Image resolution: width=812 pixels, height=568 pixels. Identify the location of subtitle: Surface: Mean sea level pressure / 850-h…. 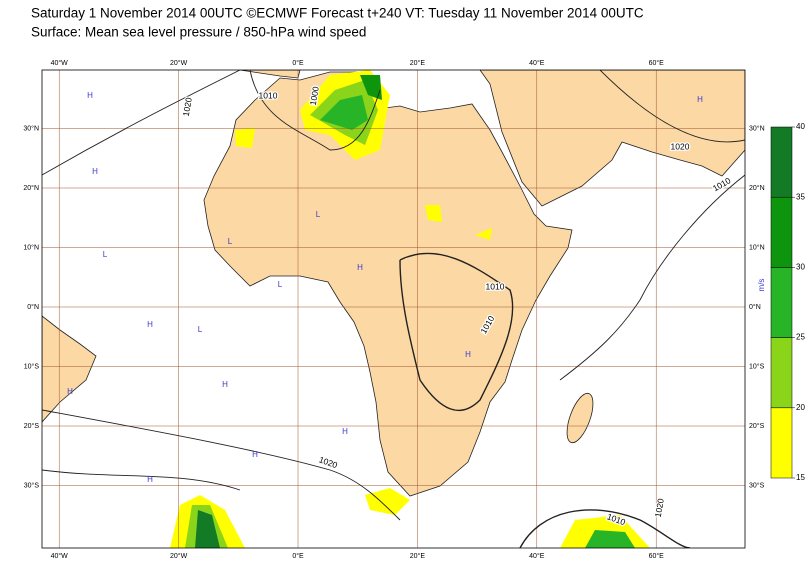
(198, 32).